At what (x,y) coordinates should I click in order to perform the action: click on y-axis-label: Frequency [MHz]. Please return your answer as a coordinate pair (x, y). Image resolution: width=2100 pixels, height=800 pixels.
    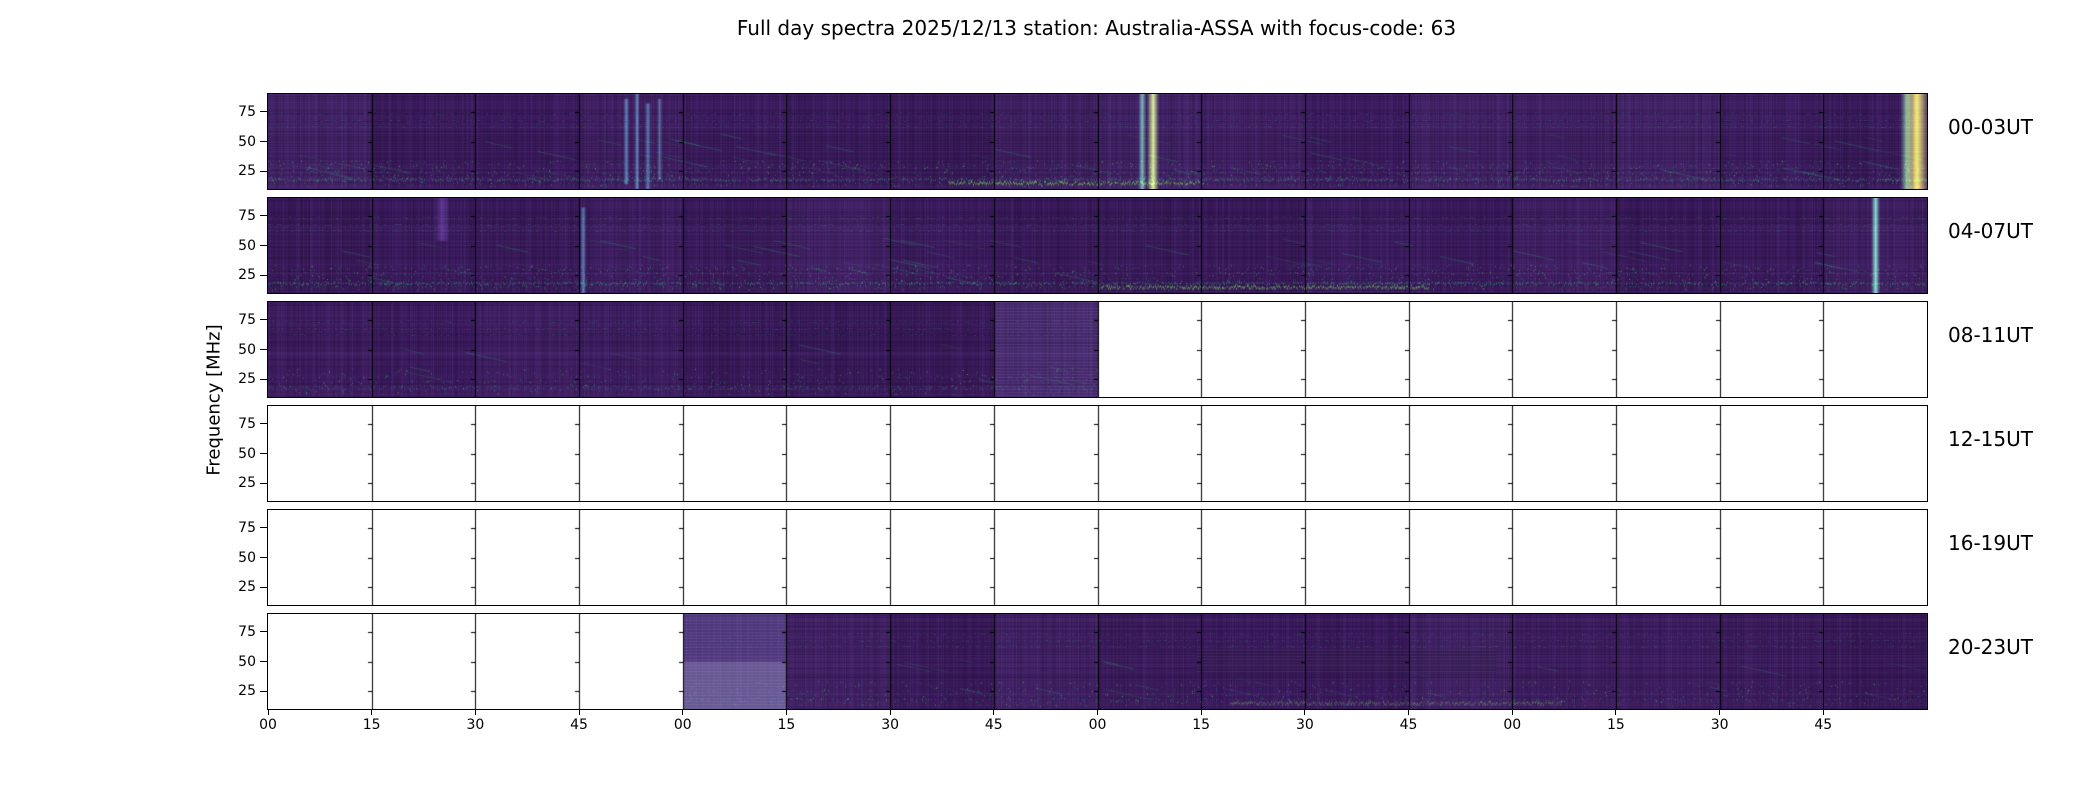
    Looking at the image, I should click on (214, 400).